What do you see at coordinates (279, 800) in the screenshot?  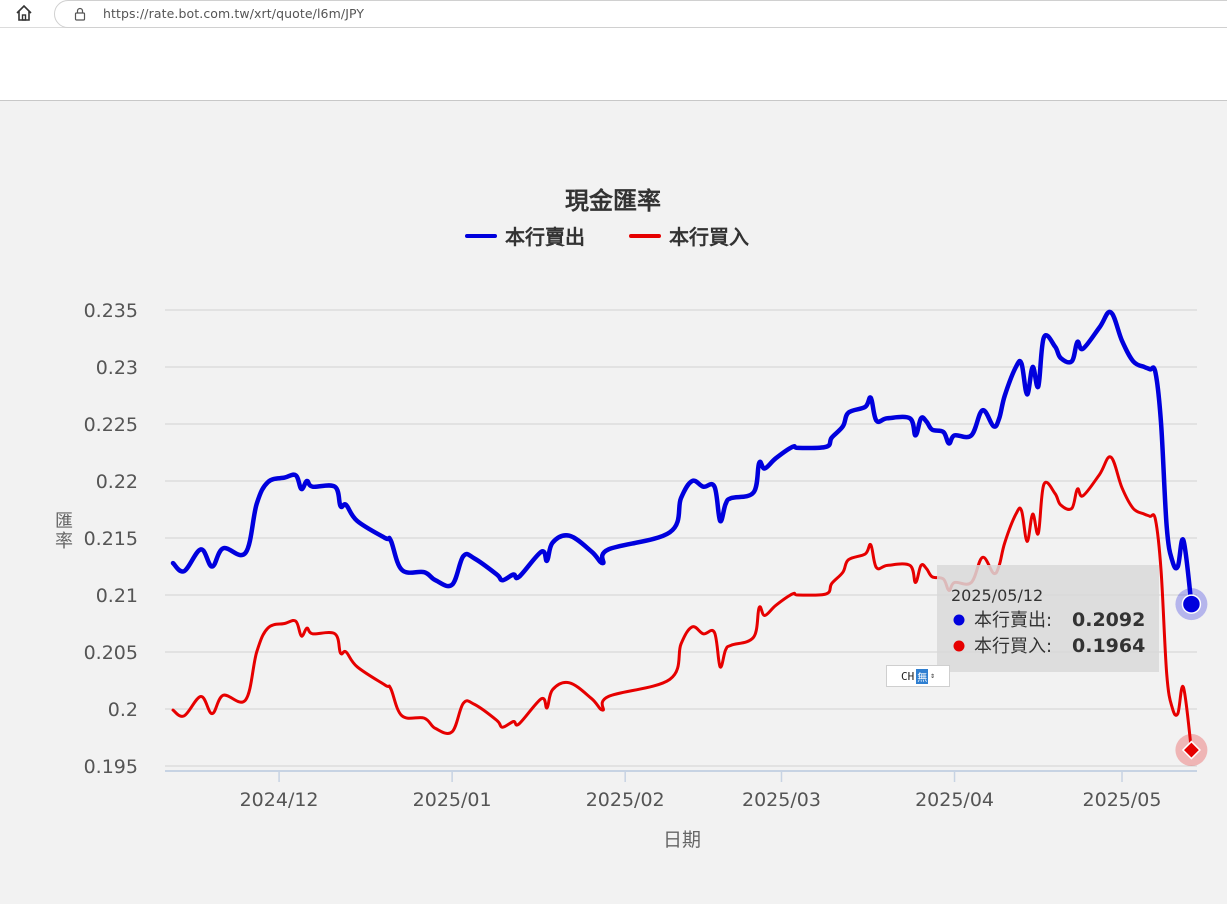 I see `x-tick-label: 2024/12` at bounding box center [279, 800].